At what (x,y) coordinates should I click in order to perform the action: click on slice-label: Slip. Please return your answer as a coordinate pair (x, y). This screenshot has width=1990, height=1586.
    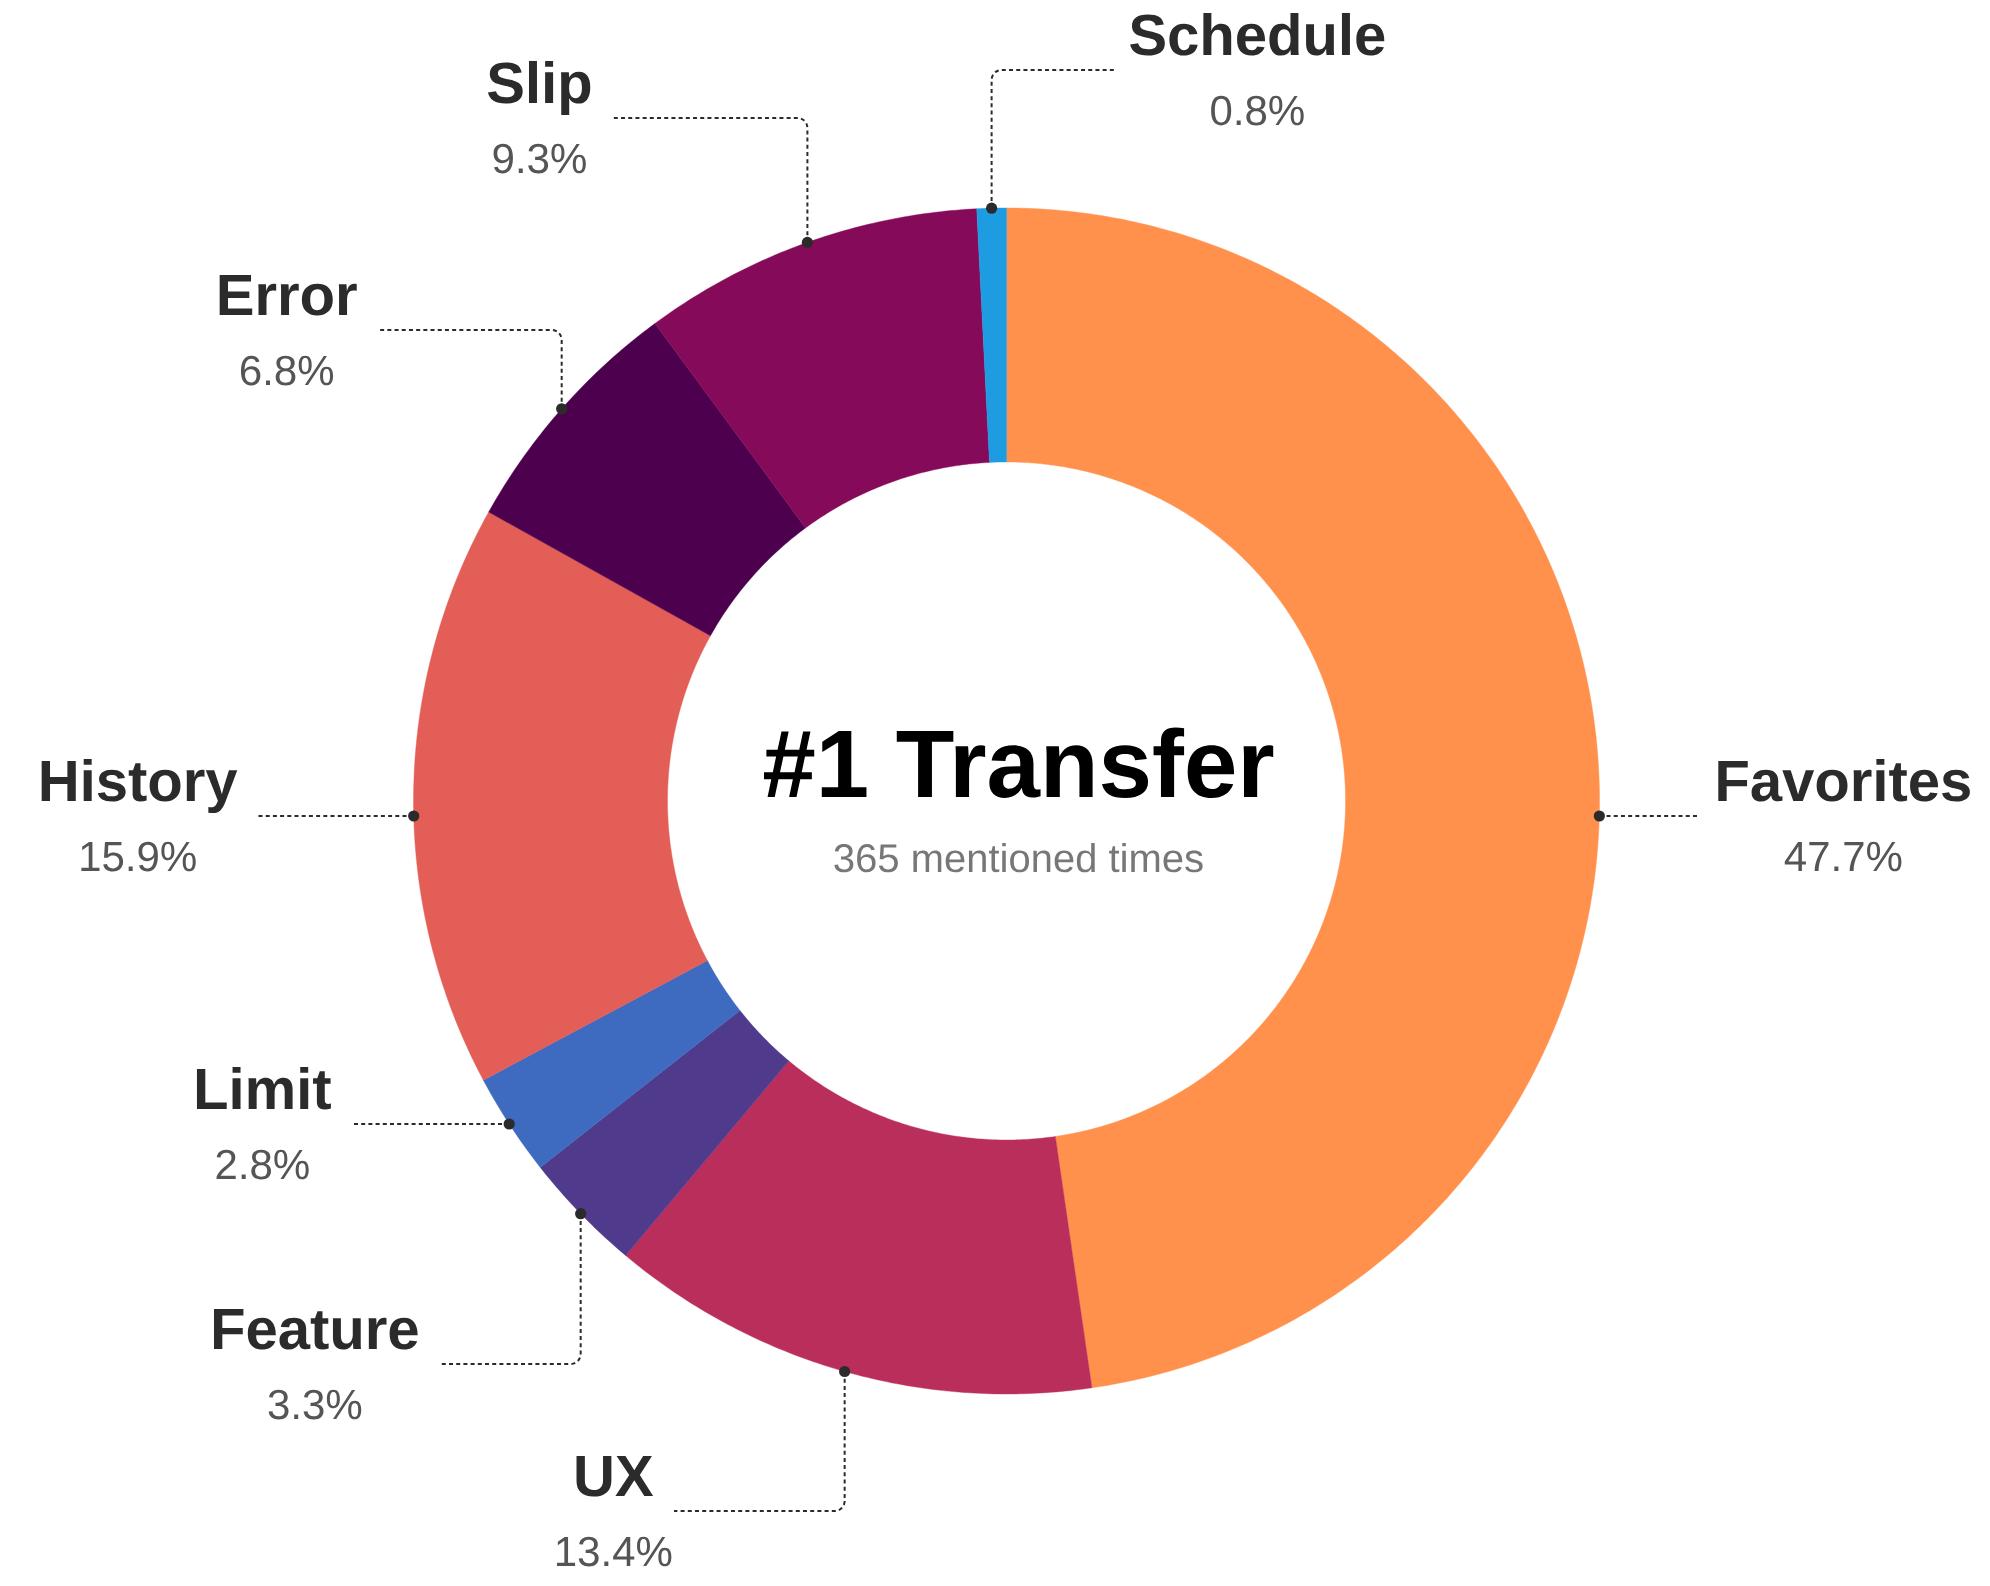
    Looking at the image, I should click on (539, 88).